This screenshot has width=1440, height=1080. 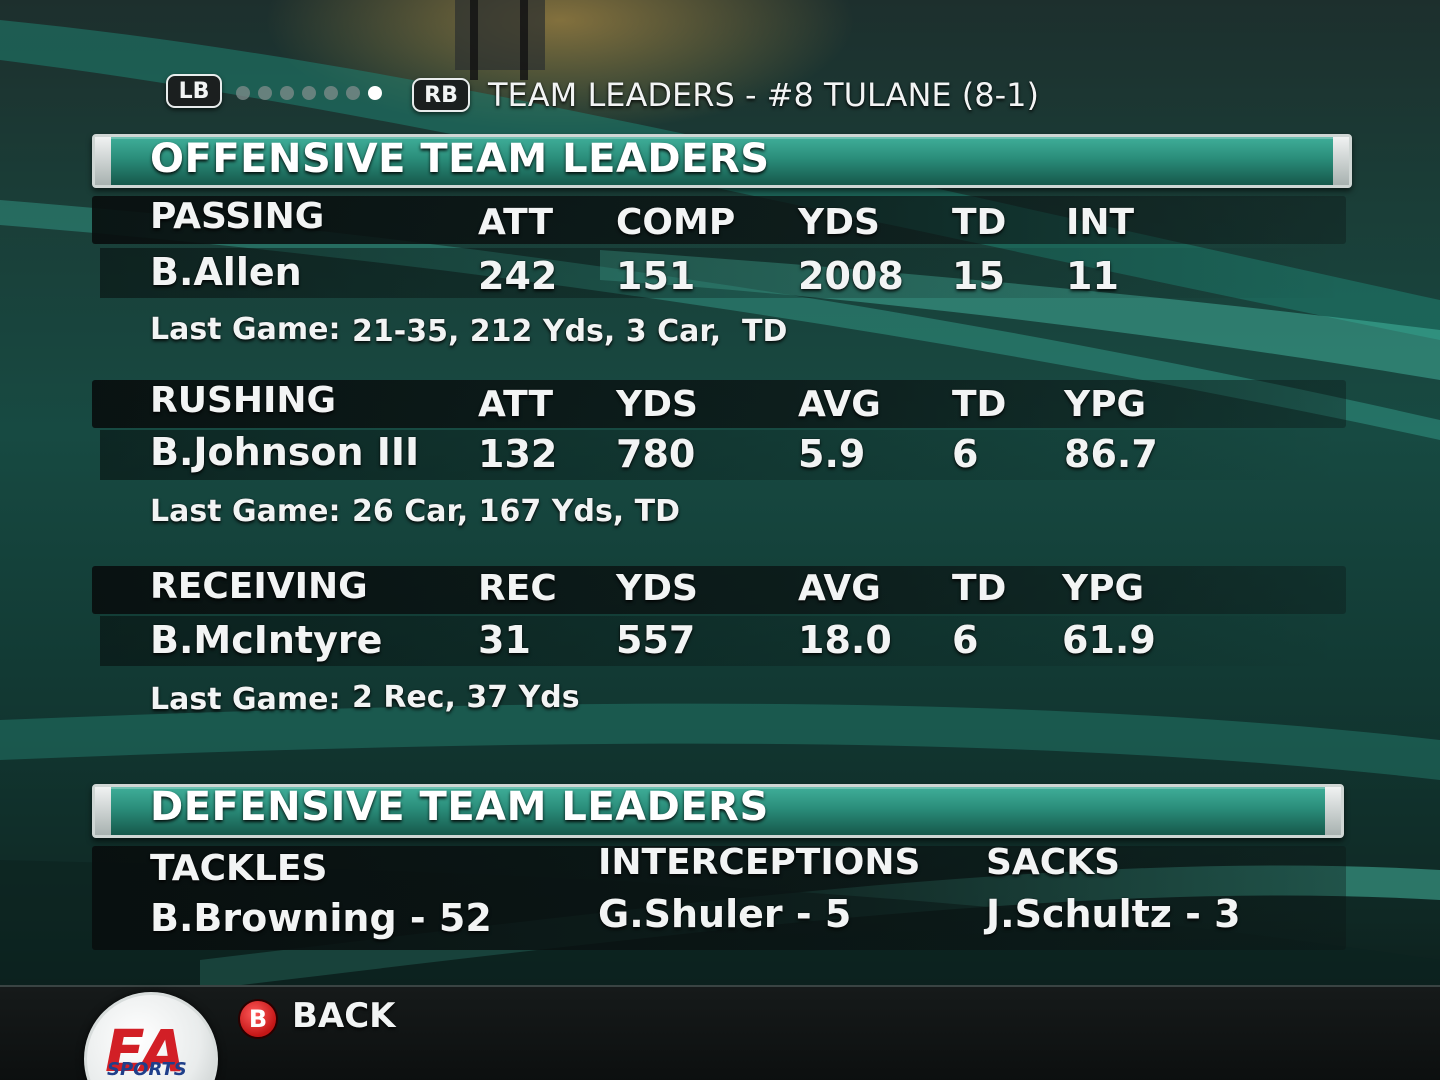 What do you see at coordinates (243, 400) in the screenshot?
I see `rushing-category-label: RUSHING` at bounding box center [243, 400].